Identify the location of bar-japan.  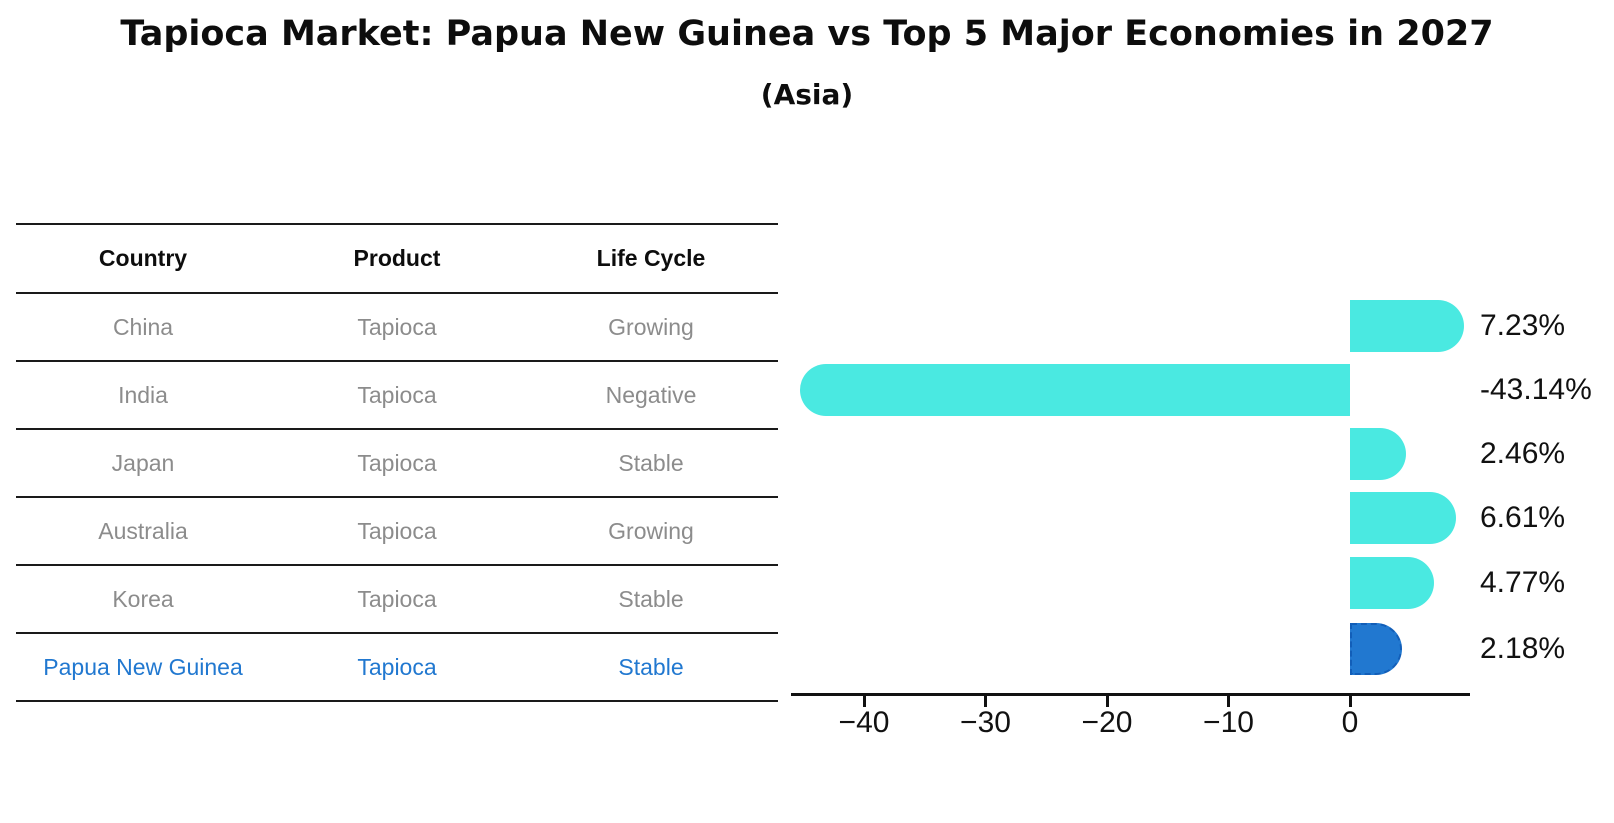
(1378, 454).